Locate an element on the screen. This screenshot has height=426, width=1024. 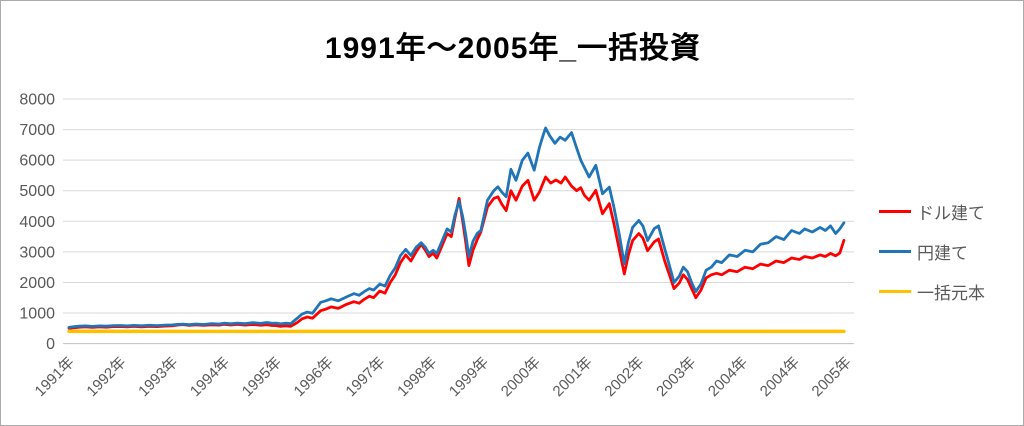
legend-line-swatch-principal is located at coordinates (895, 291).